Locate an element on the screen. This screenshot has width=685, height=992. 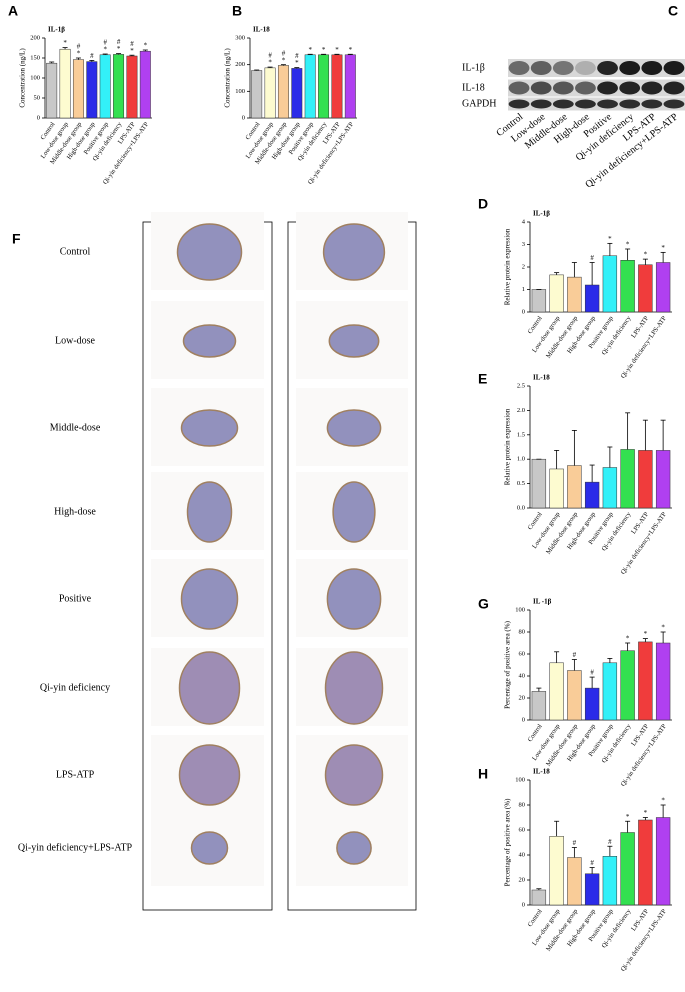
y-tick-label: 50 is located at coordinates (37, 97).